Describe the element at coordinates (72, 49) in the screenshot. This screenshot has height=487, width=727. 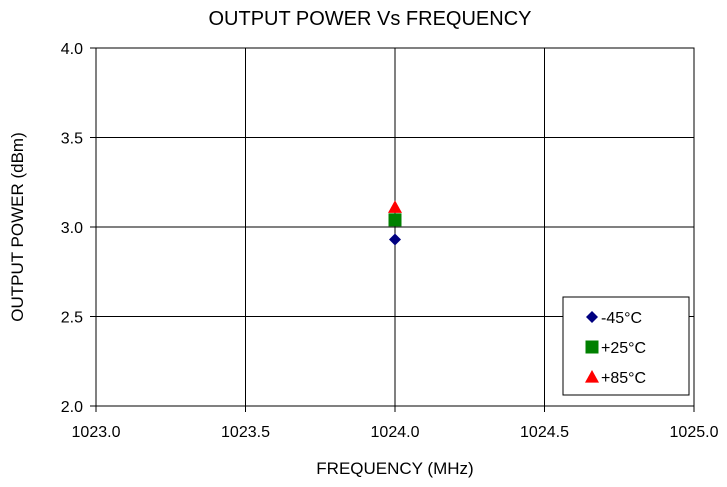
I see `y-tick-label: 4.0` at that location.